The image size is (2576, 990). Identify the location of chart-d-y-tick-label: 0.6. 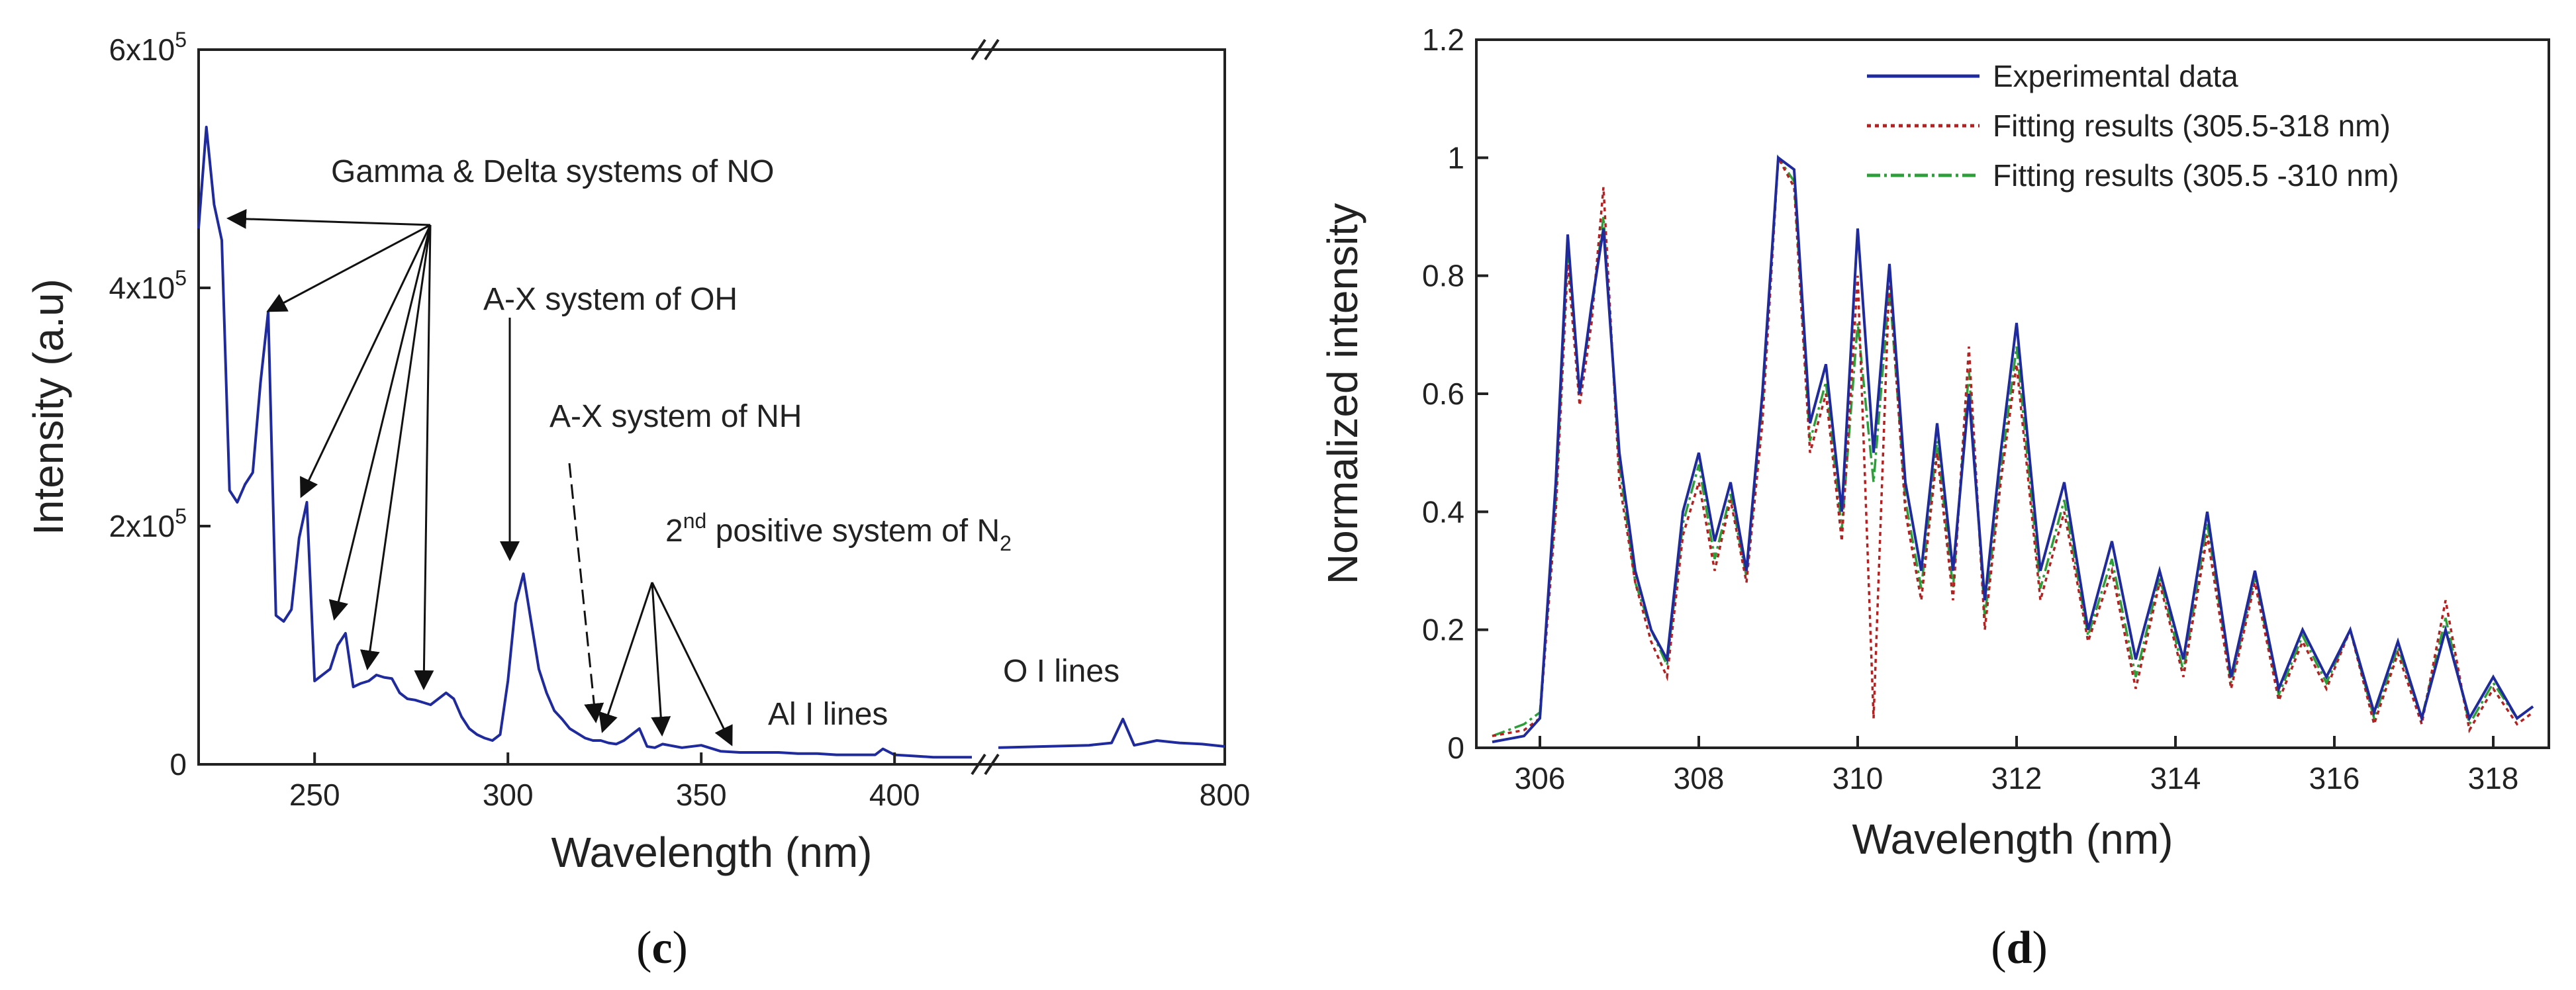
(1443, 394).